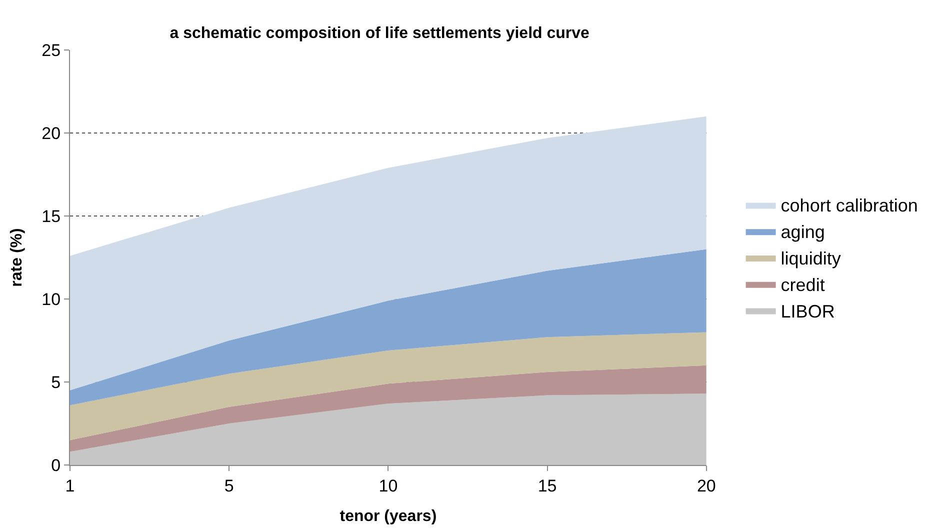 Image resolution: width=949 pixels, height=532 pixels. Describe the element at coordinates (51, 299) in the screenshot. I see `y-tick-label: 10` at that location.